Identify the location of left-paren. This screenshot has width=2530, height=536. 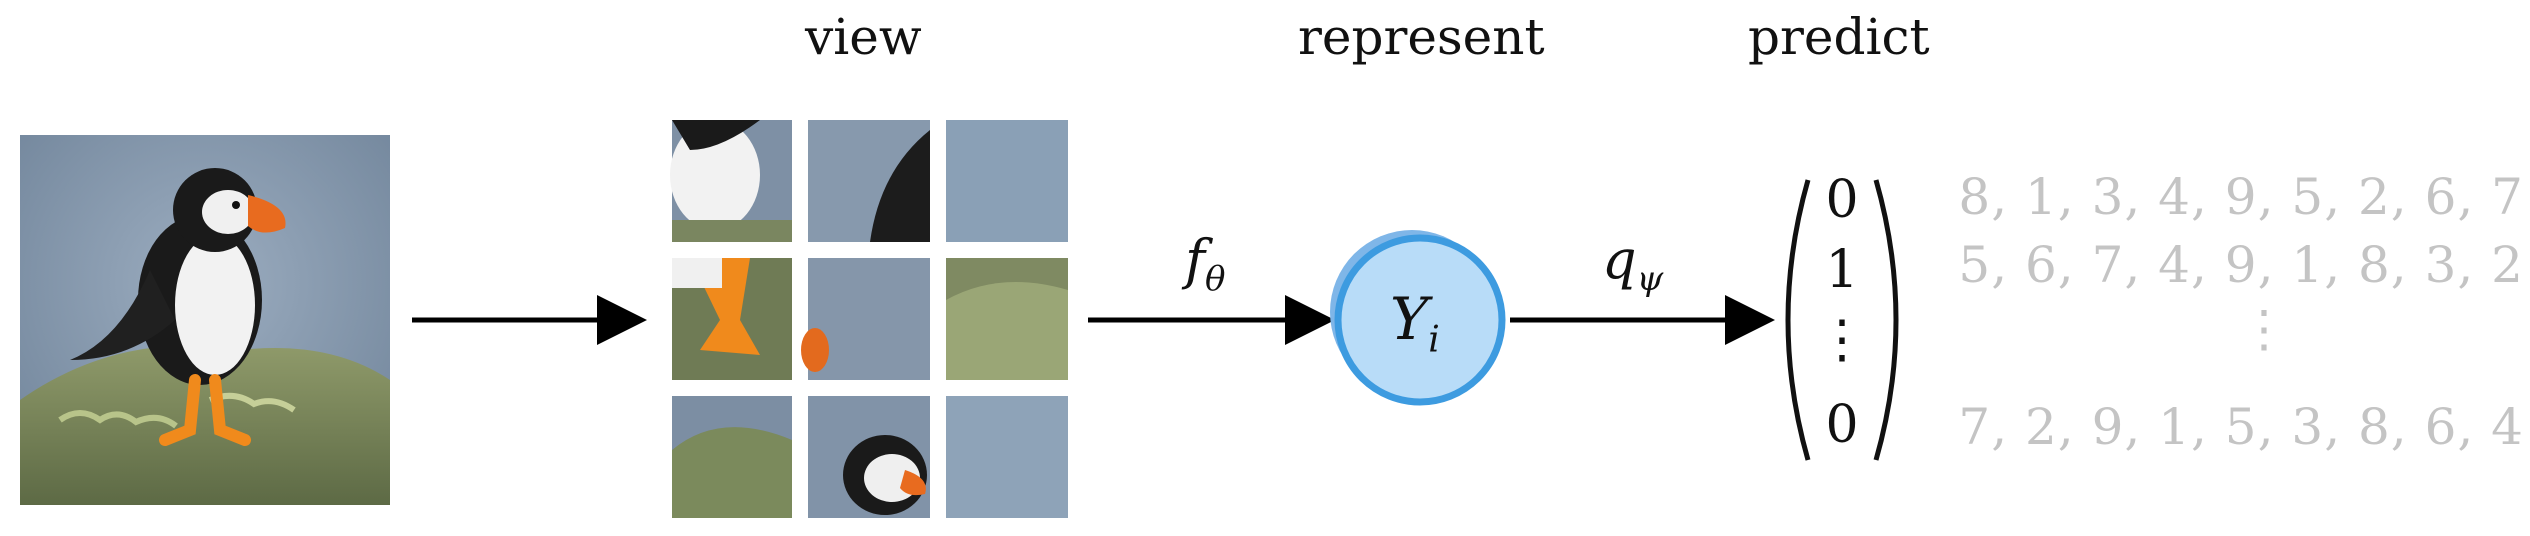
(1798, 320).